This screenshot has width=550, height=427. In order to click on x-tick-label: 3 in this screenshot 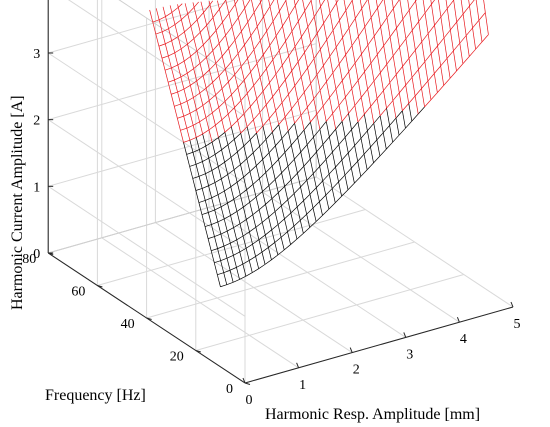, I will do `click(409, 354)`.